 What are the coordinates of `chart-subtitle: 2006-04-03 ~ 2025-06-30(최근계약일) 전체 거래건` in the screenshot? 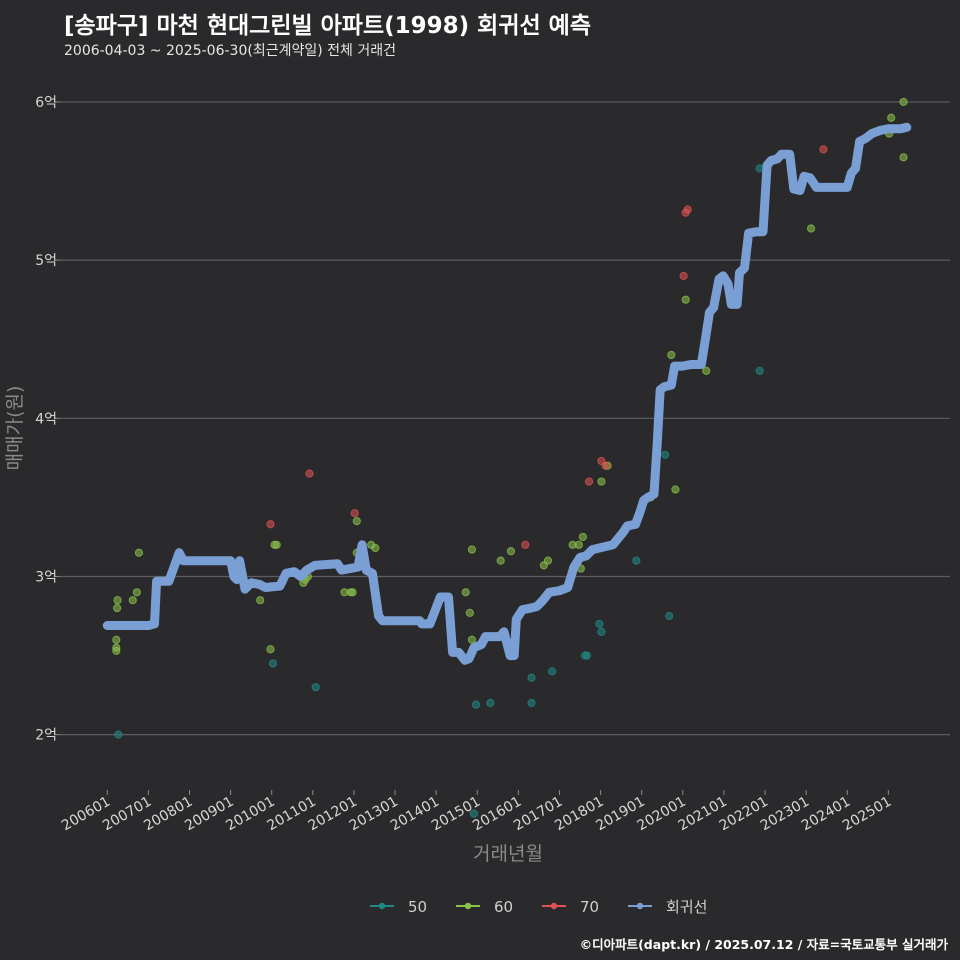 It's located at (230, 51).